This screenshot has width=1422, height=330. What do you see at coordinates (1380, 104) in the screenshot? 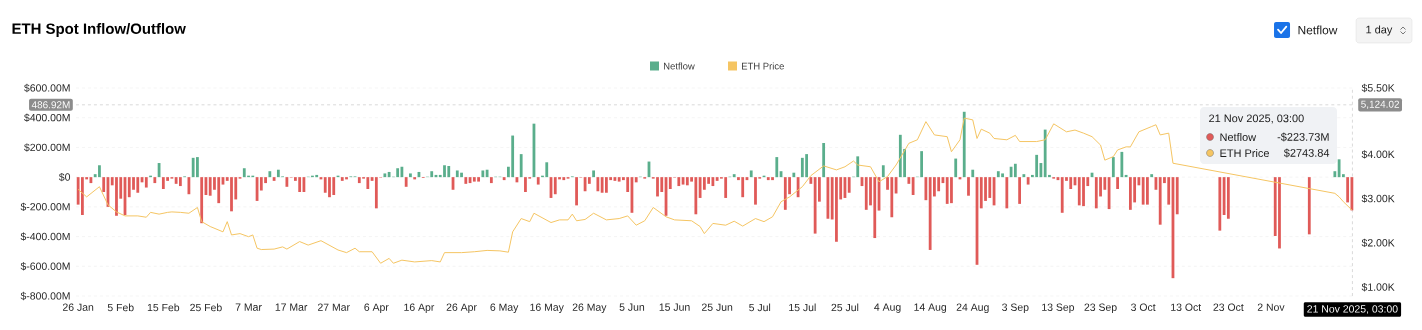
I see `text: 5,124.02` at bounding box center [1380, 104].